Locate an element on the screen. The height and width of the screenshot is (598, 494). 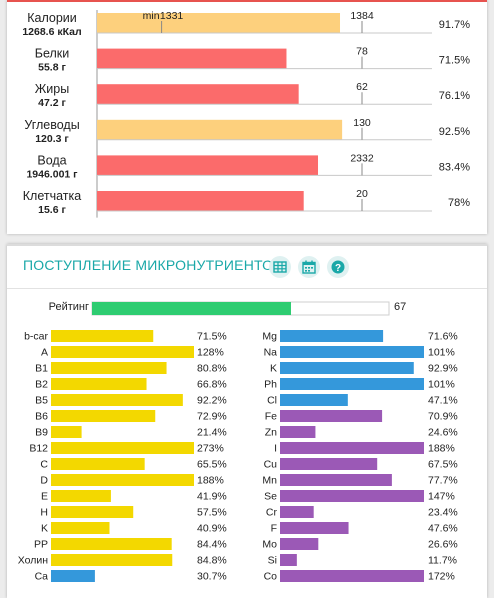
macro-amount-label: 55.8 г is located at coordinates (52, 68).